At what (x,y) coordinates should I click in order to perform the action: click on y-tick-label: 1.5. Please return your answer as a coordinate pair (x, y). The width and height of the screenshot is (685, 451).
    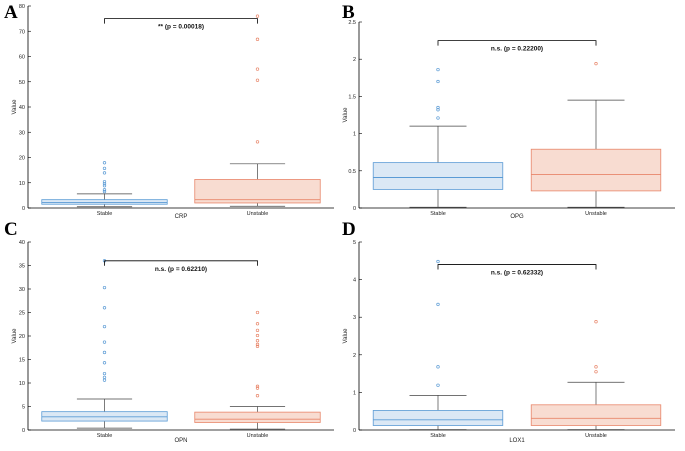
    Looking at the image, I should click on (352, 97).